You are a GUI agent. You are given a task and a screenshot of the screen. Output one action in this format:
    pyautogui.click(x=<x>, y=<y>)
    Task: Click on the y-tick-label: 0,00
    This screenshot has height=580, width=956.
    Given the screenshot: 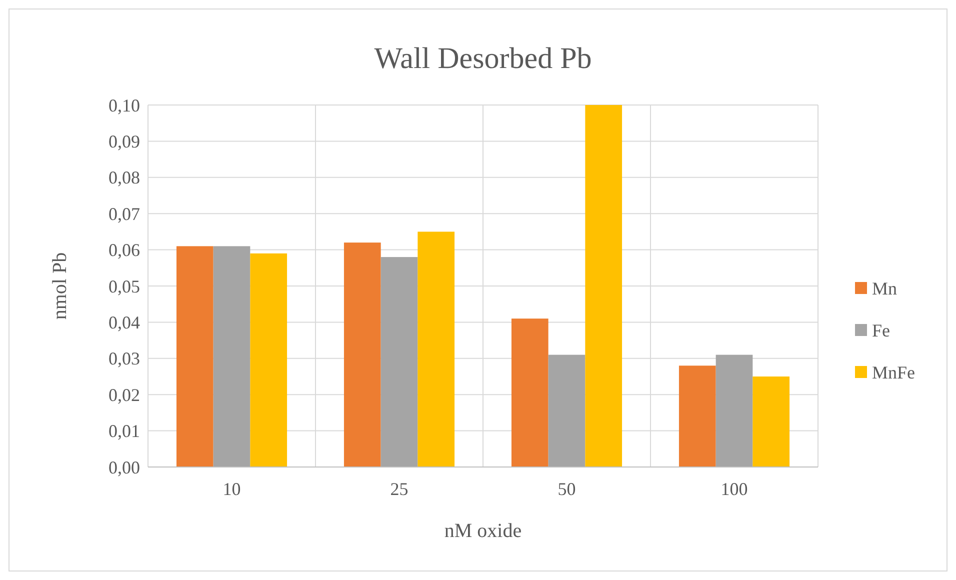 What is the action you would take?
    pyautogui.click(x=124, y=467)
    